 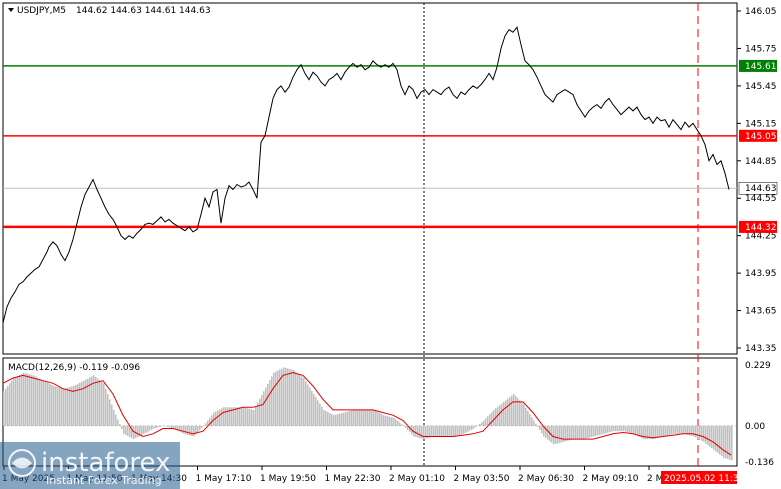 What do you see at coordinates (758, 366) in the screenshot?
I see `macd-tick-label: 0.229` at bounding box center [758, 366].